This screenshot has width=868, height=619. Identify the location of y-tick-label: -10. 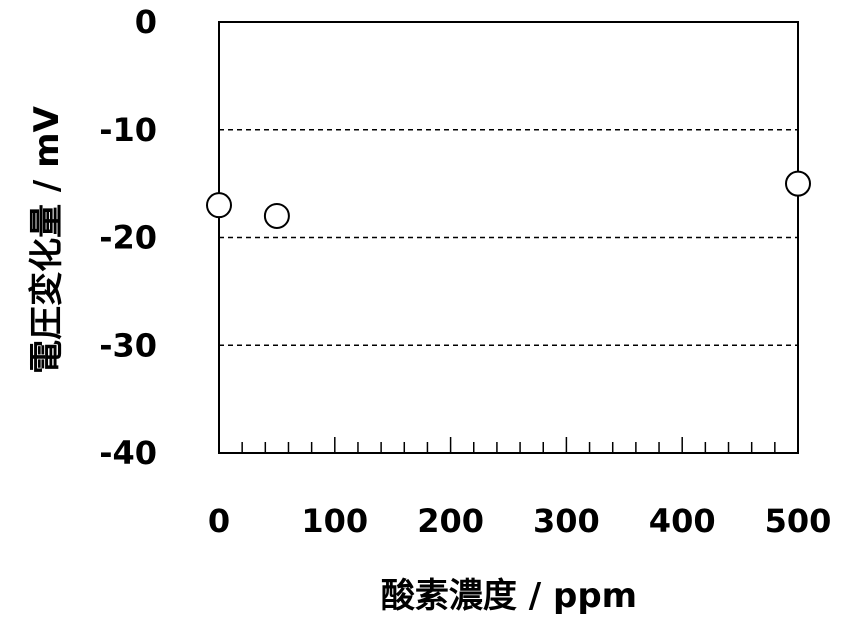
(128, 130).